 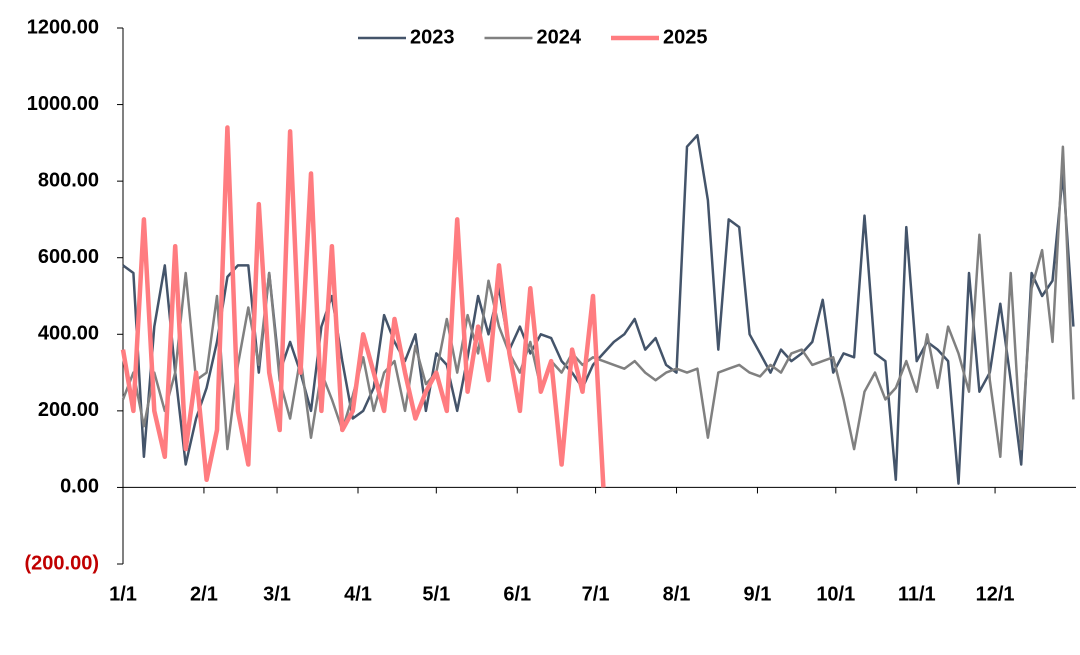 What do you see at coordinates (62, 563) in the screenshot?
I see `y-tick-label: (200.00)` at bounding box center [62, 563].